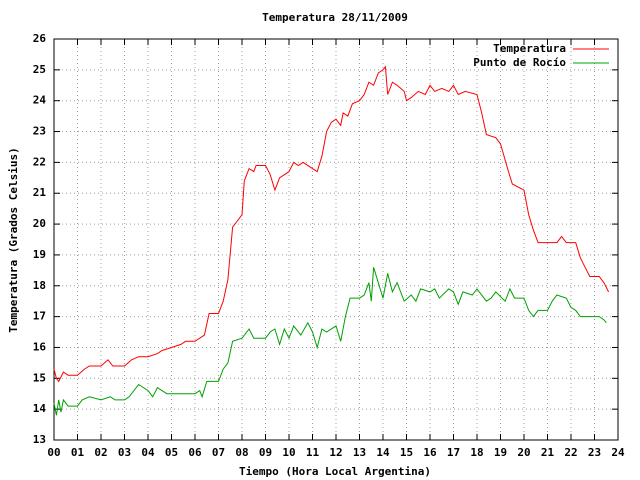 This screenshot has height=480, width=640. I want to click on x-tick-label: 06, so click(195, 452).